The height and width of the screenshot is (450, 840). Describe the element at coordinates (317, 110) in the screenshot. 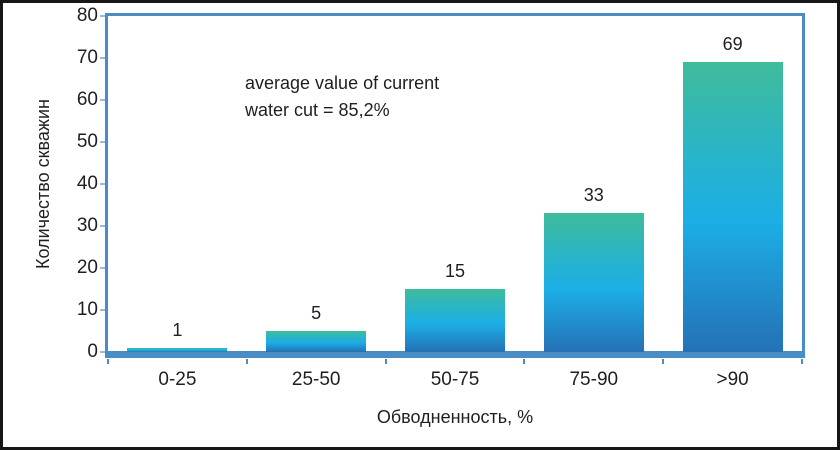

I see `annotation-line-2: water cut = 85,2%` at that location.